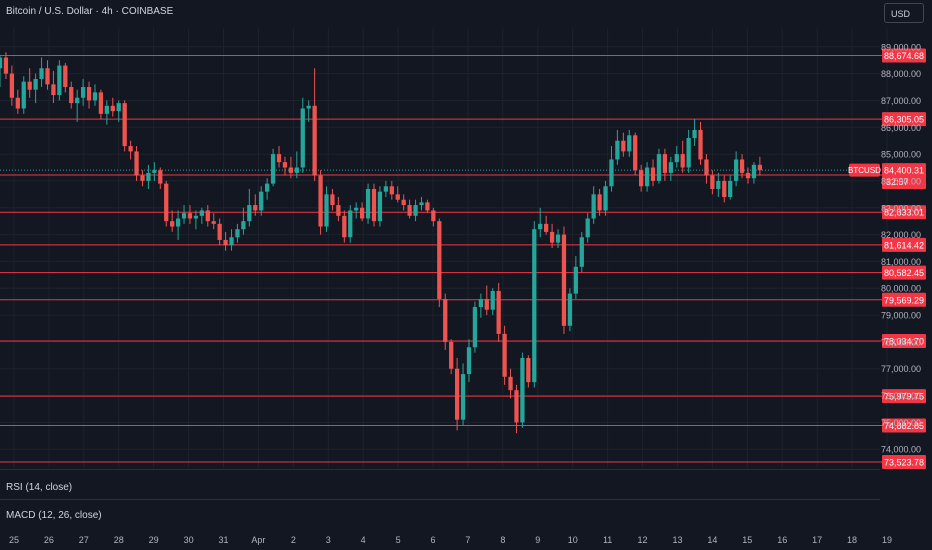  I want to click on time-tick-label: 27, so click(84, 540).